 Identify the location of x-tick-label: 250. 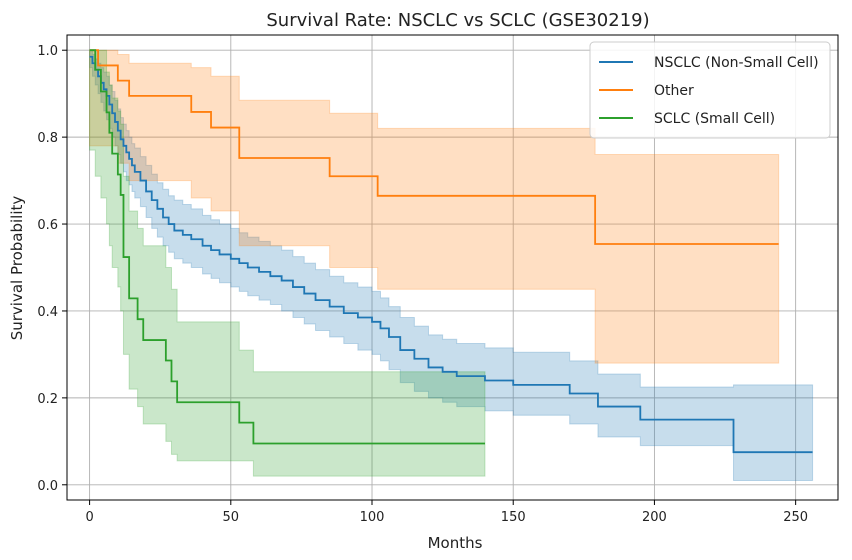
(795, 517).